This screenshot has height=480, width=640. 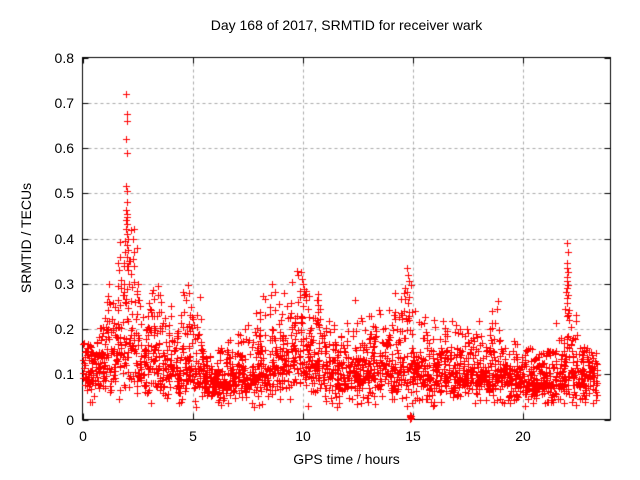 What do you see at coordinates (346, 459) in the screenshot?
I see `x-axis-title: GPS time / hours` at bounding box center [346, 459].